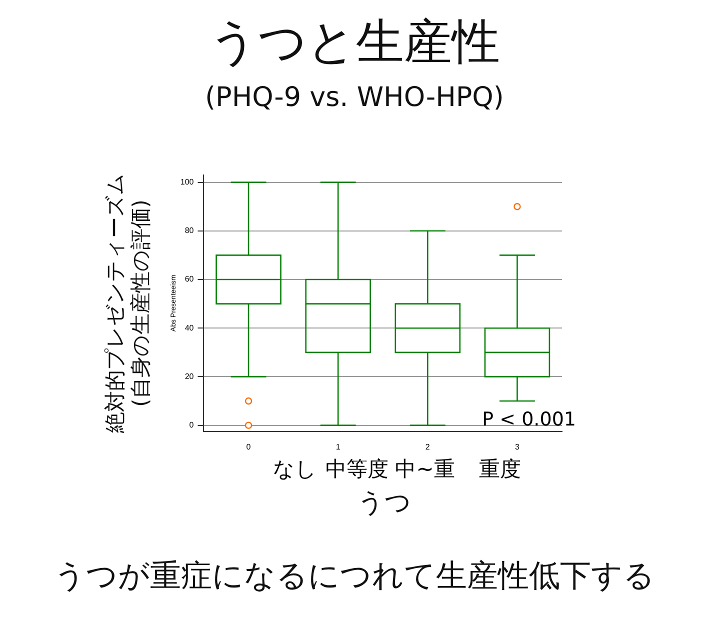  Describe the element at coordinates (189, 279) in the screenshot. I see `y-tick-label: 60` at that location.